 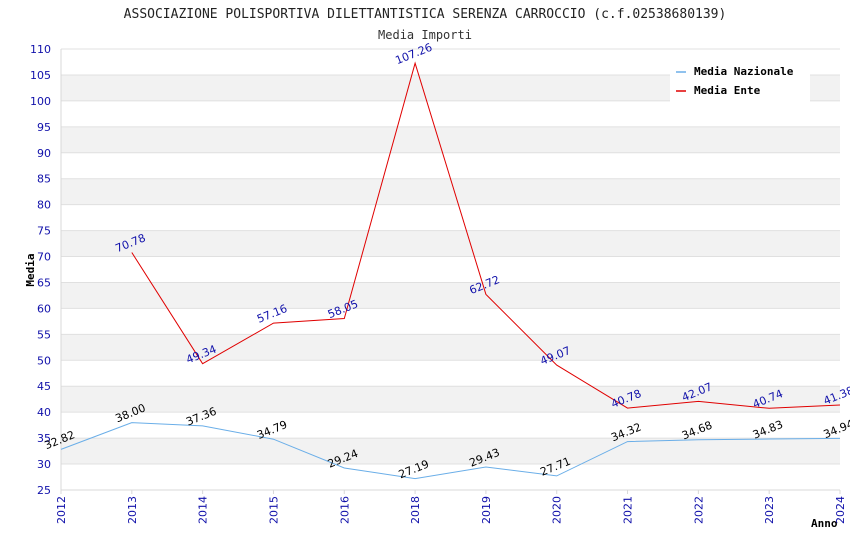 What do you see at coordinates (44, 360) in the screenshot?
I see `y-tick-label: 50` at bounding box center [44, 360].